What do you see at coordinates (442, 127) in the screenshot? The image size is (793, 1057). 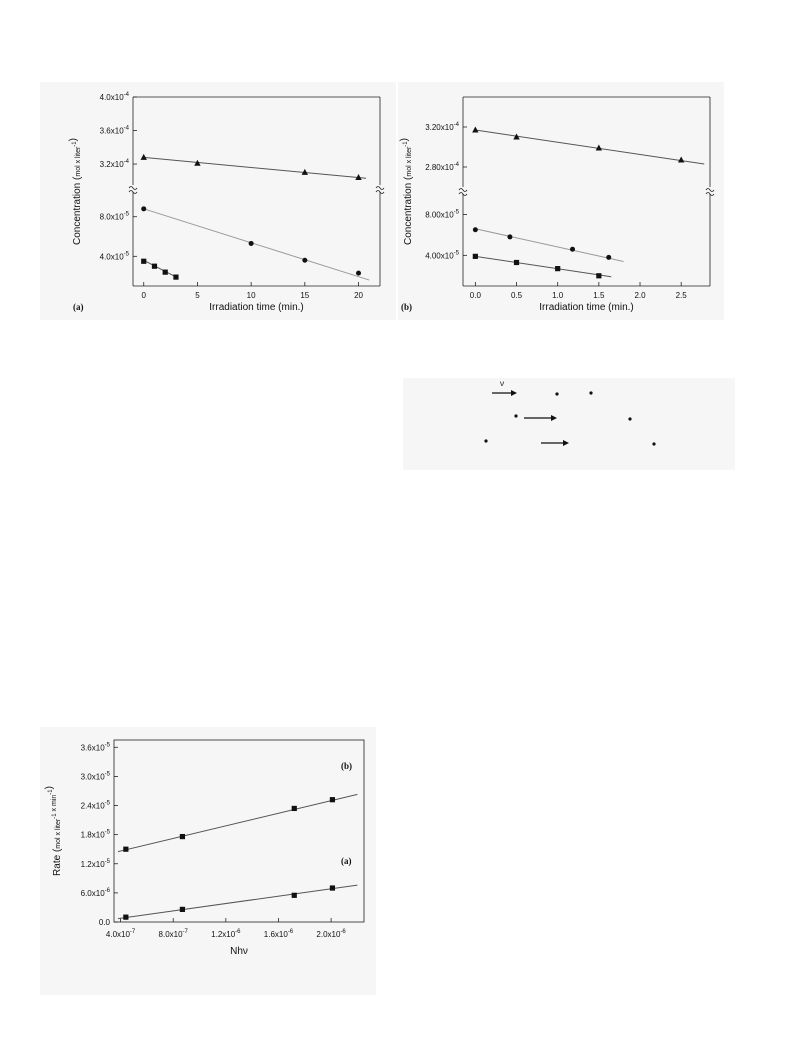 I see `y-tick-label: 3.20x10⁻⁴` at bounding box center [442, 127].